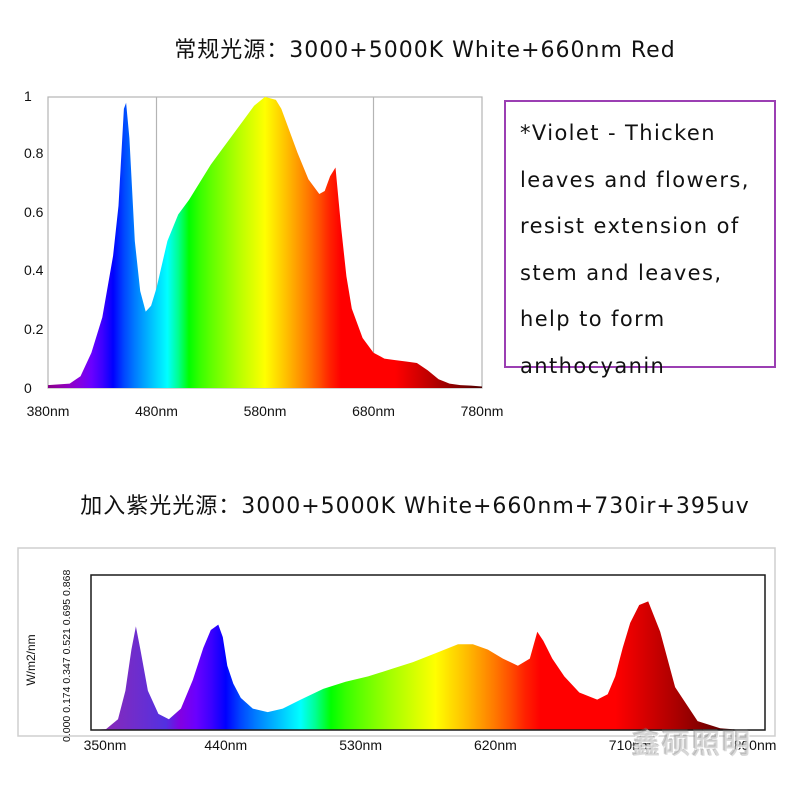  I want to click on y-tick-label: 0.6, so click(34, 212).